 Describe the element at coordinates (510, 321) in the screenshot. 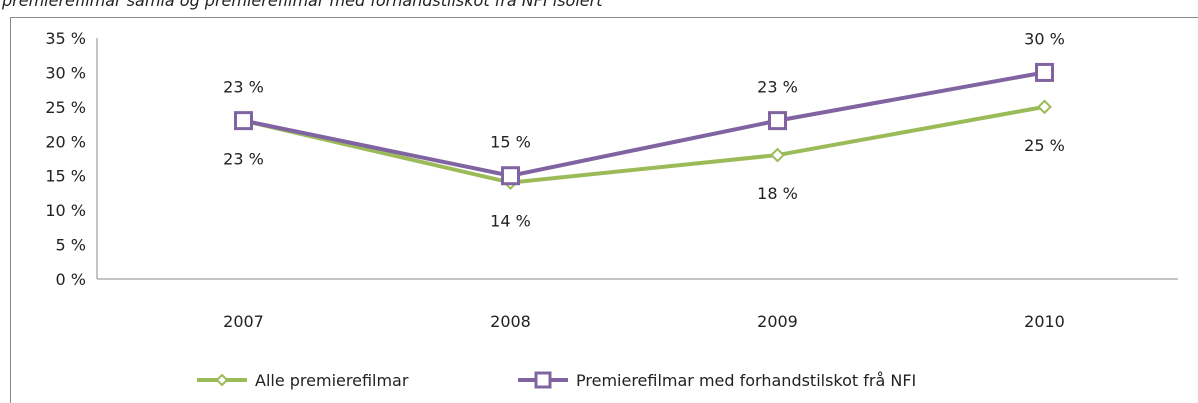

I see `x-tick-label: 2008` at that location.